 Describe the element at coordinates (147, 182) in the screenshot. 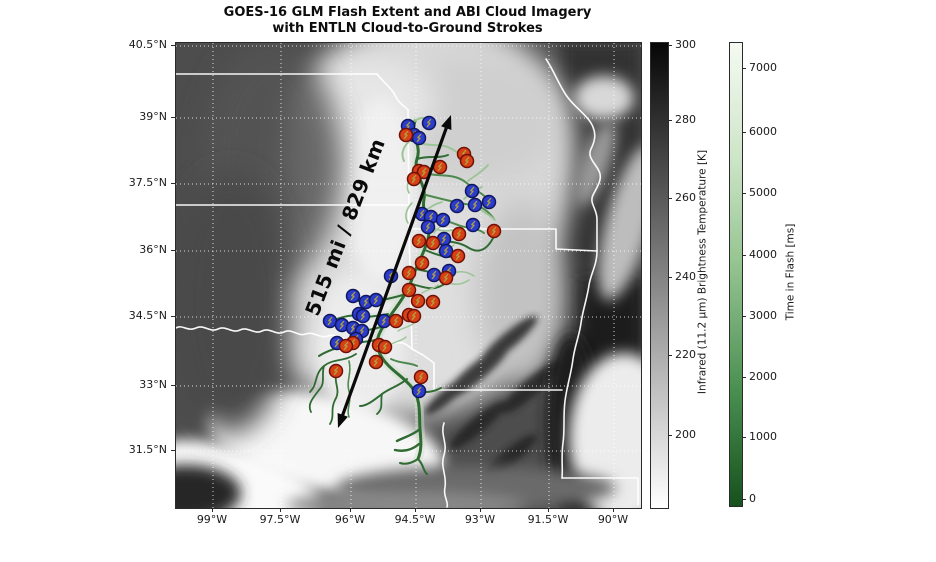

I see `latitude-tick-label: 37.5°N` at that location.